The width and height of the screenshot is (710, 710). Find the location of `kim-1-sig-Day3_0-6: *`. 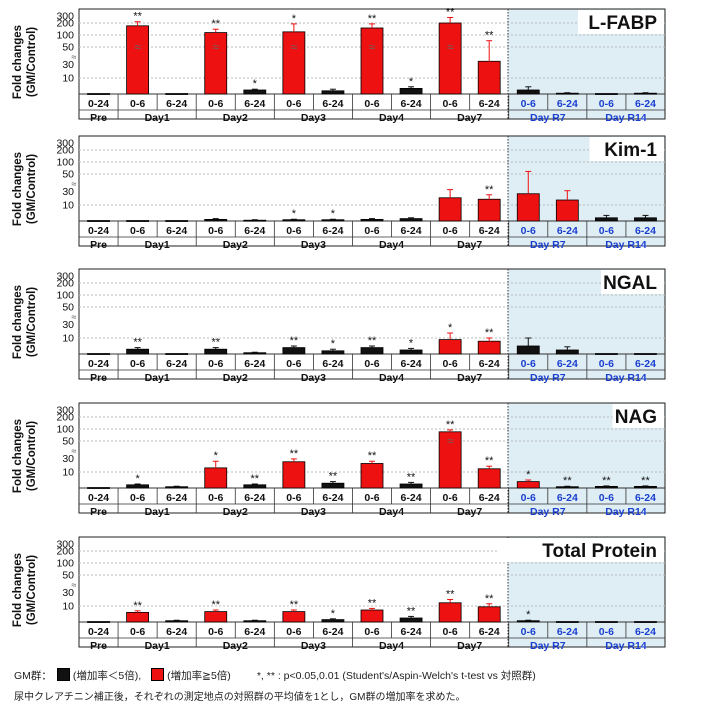

kim-1-sig-Day3_0-6: * is located at coordinates (294, 214).